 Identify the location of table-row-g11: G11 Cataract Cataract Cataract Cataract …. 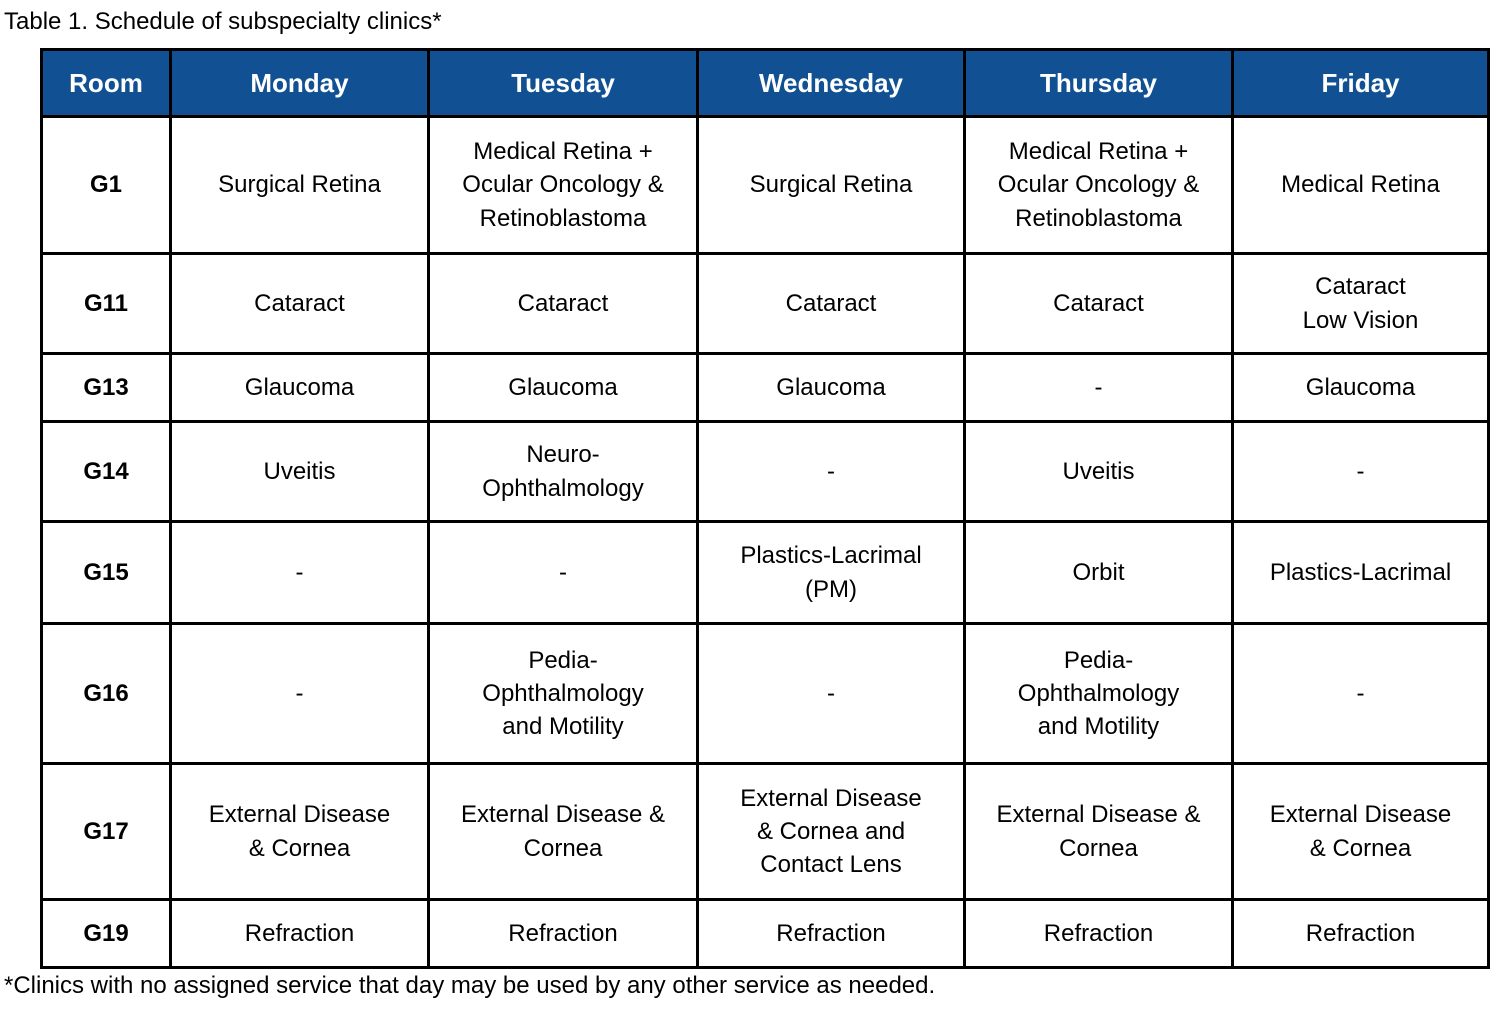
(765, 303).